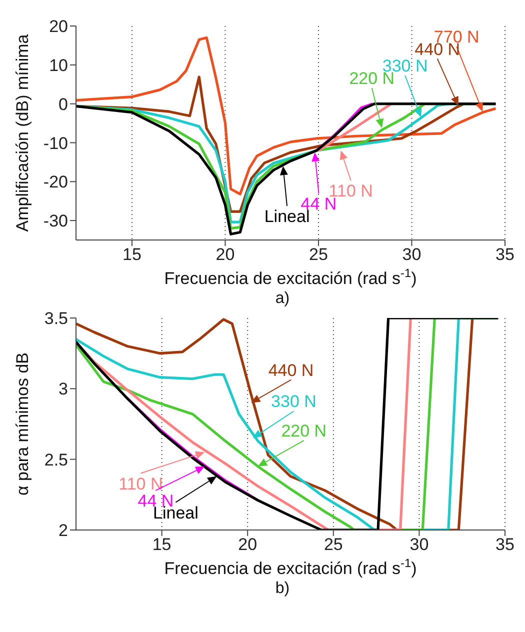  I want to click on text: b), so click(282, 589).